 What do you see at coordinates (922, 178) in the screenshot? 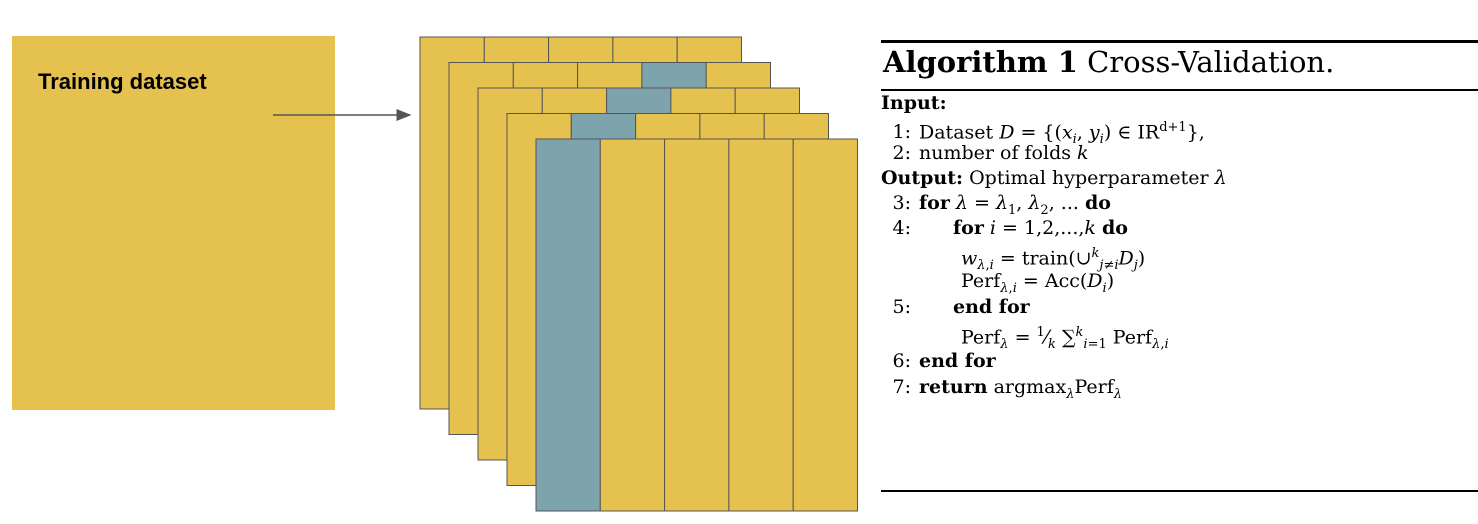
I see `output-keyword: Output:` at bounding box center [922, 178].